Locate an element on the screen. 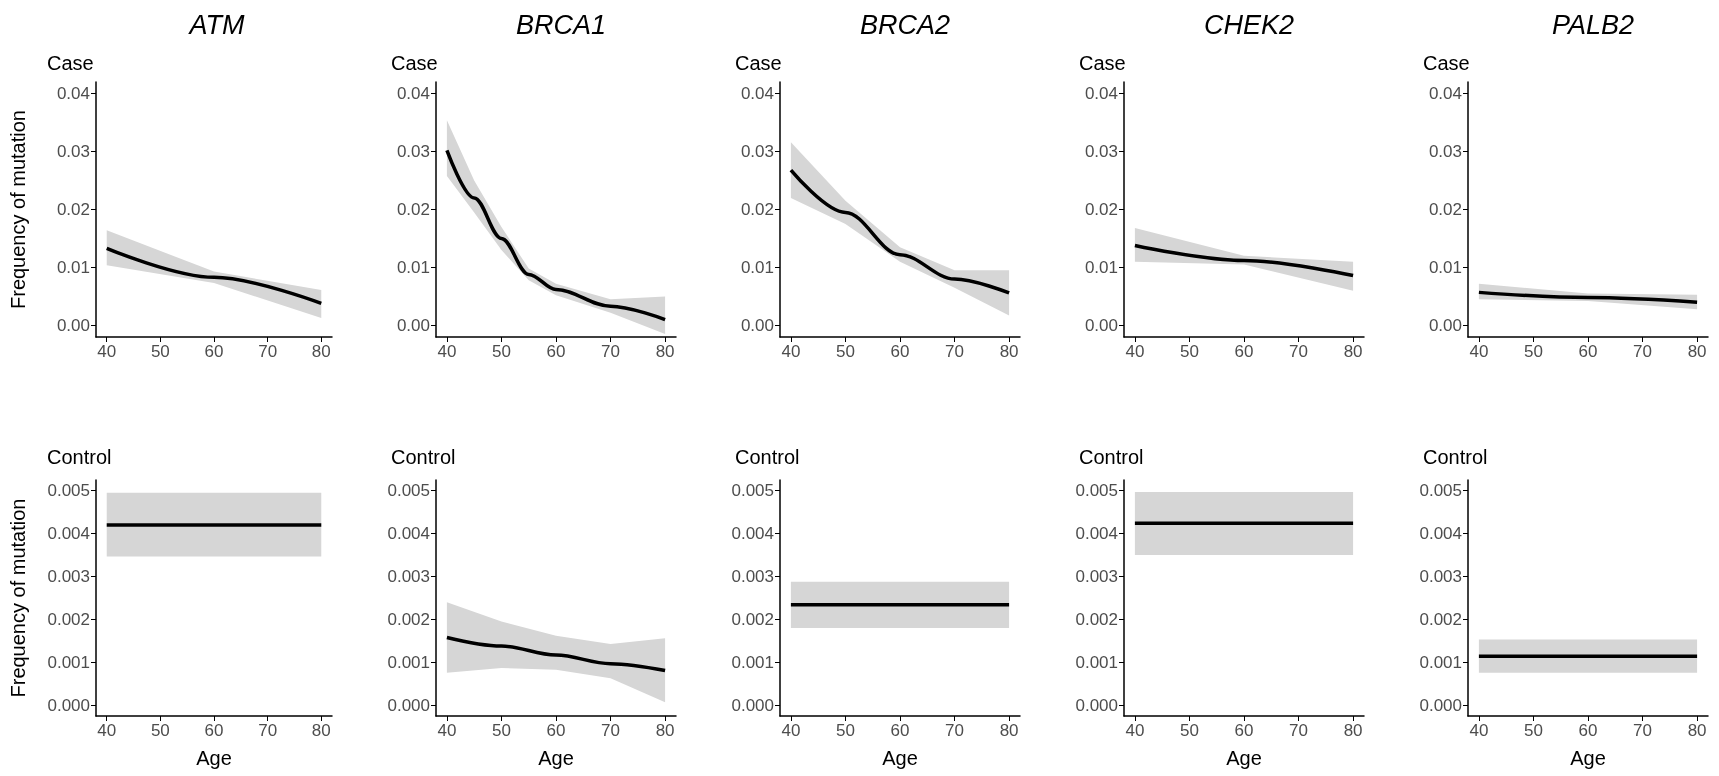  chart-title: PALB2 is located at coordinates (1593, 24).